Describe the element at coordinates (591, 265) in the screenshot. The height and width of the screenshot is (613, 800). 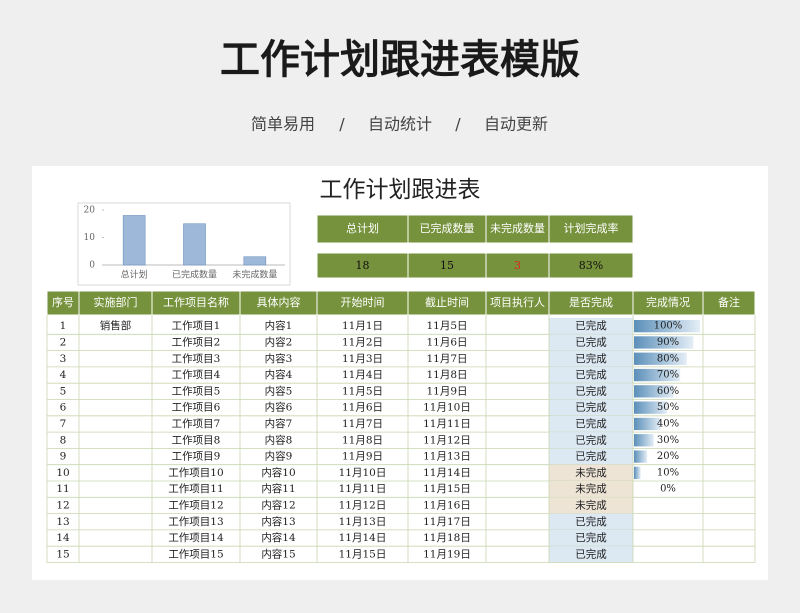
I see `summary-value: 83%` at that location.